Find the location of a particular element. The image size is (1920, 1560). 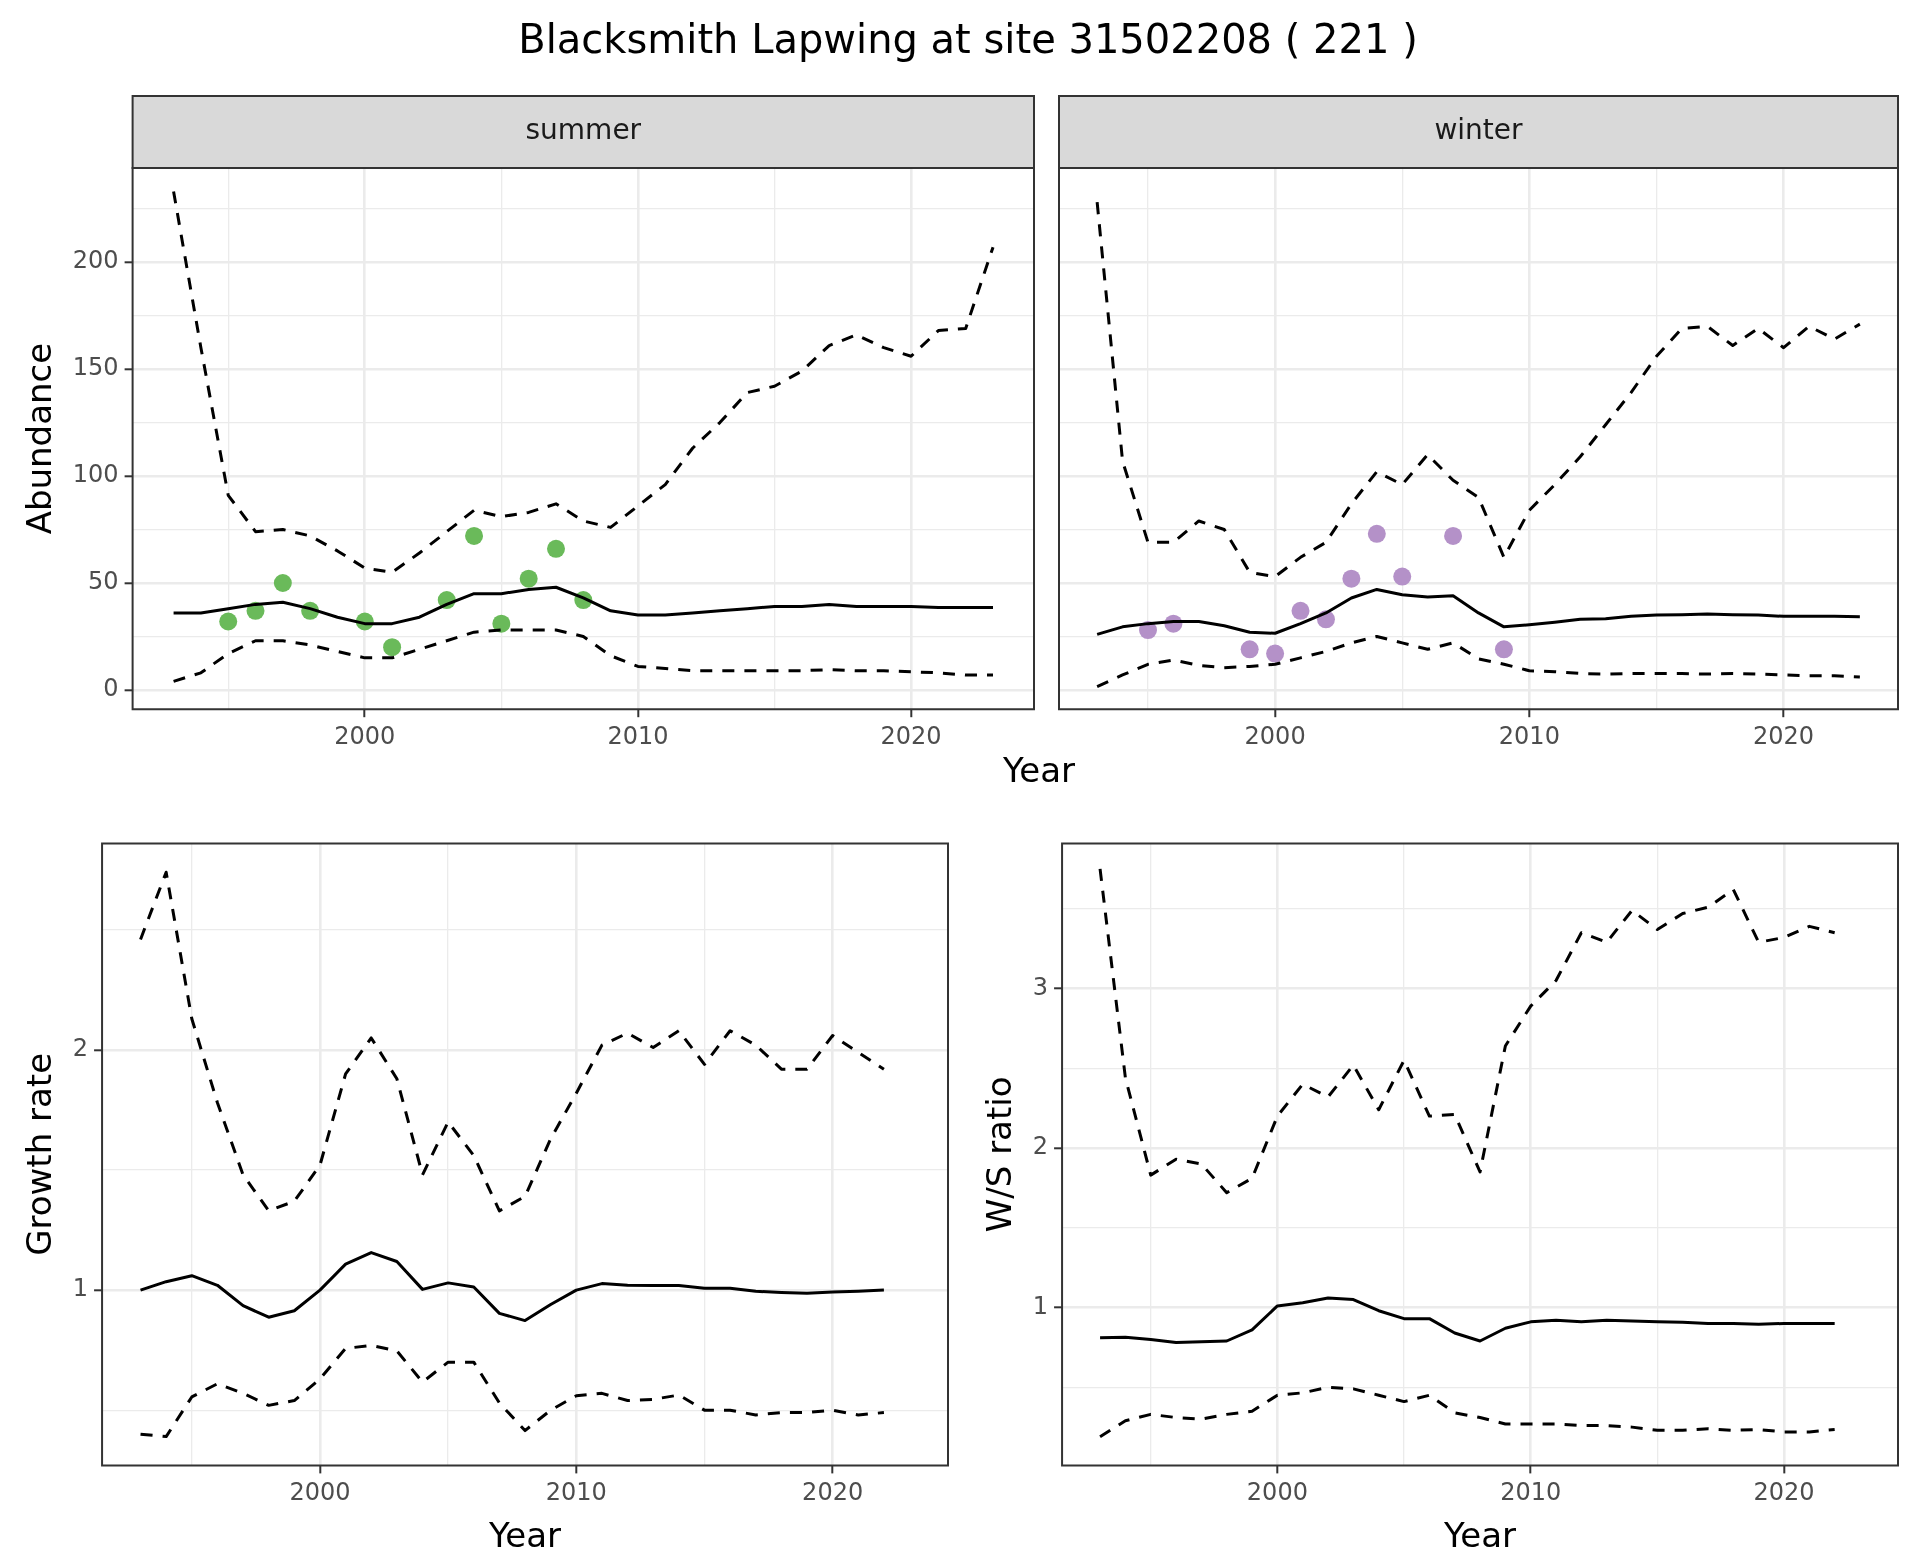

y-tick-label: 100 is located at coordinates (95, 474).